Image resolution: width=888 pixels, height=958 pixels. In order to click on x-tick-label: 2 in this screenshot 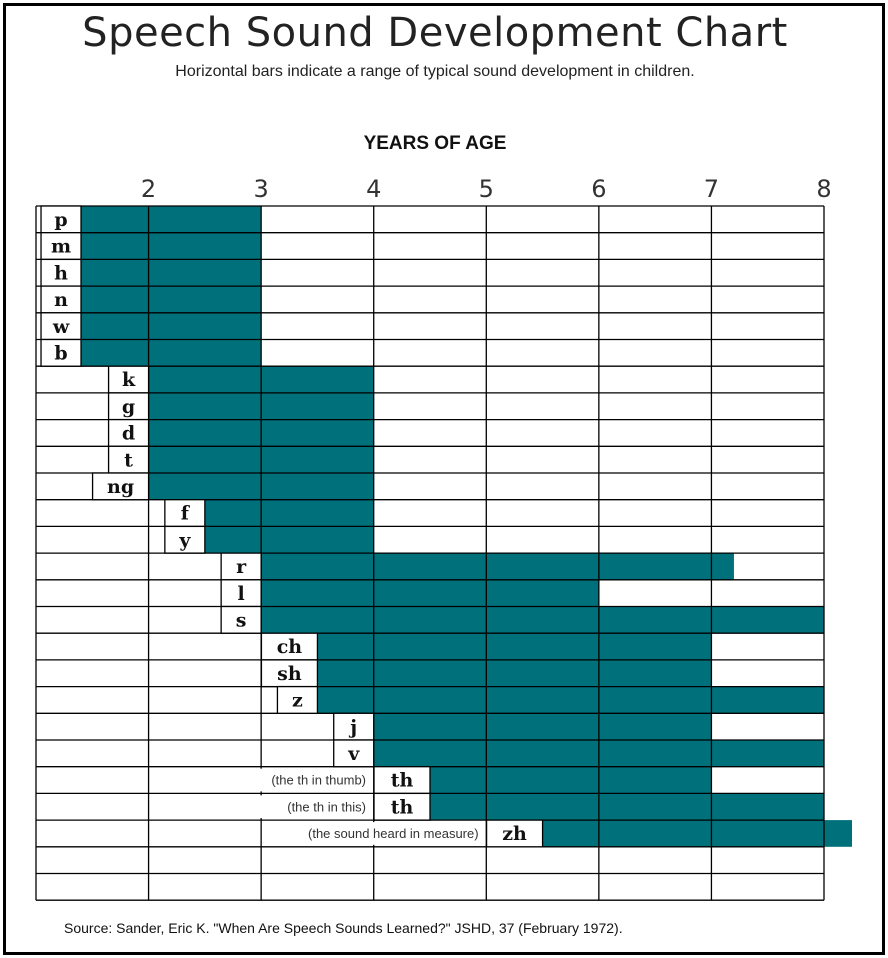, I will do `click(148, 189)`.